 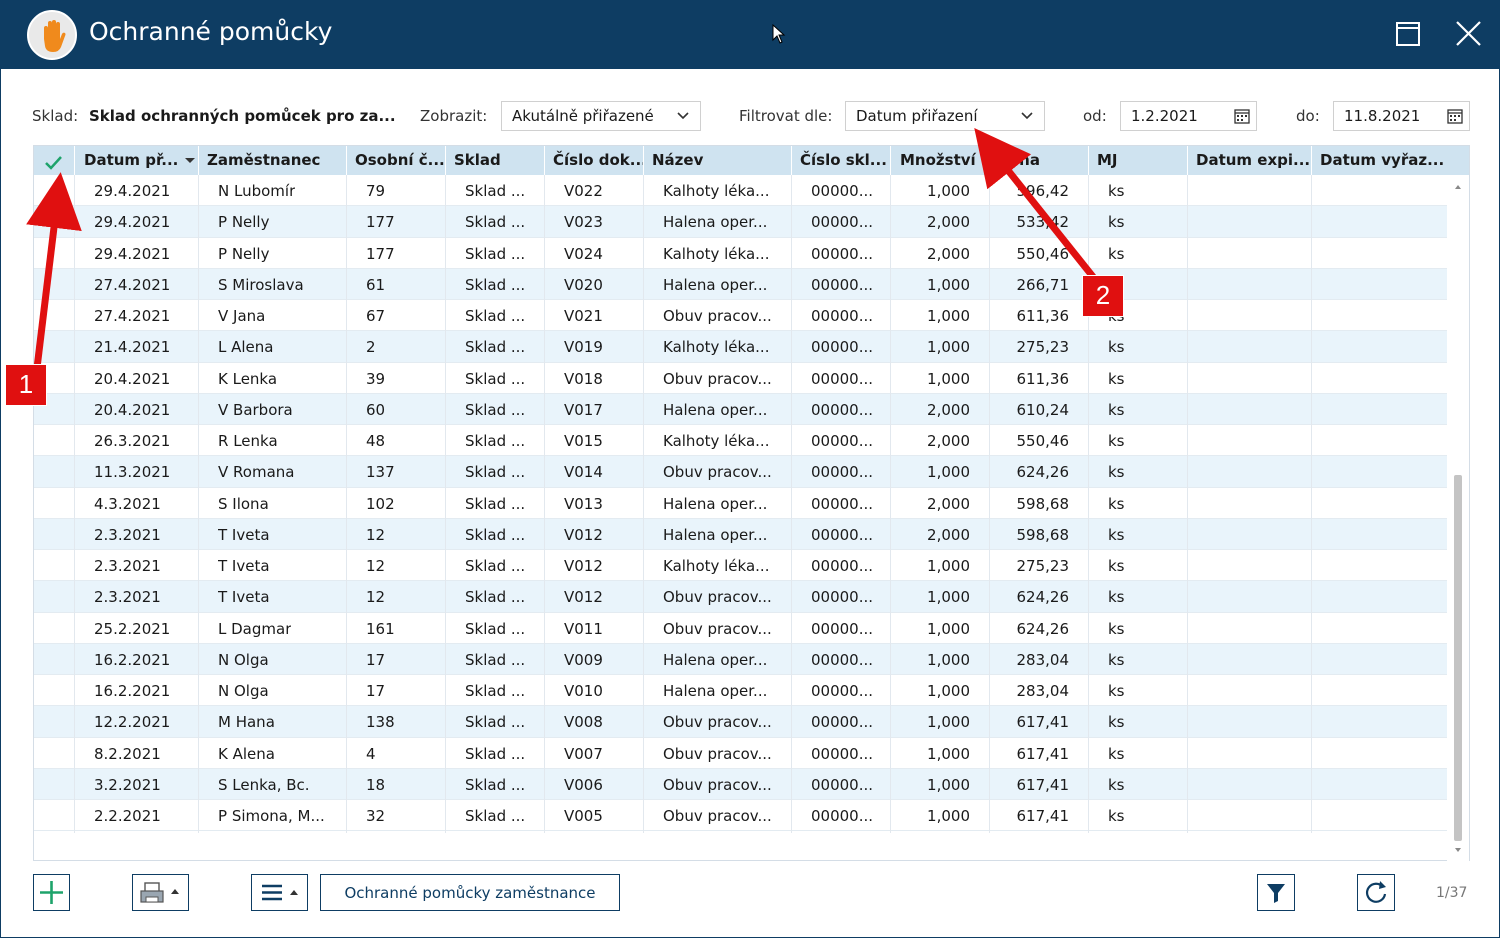 I want to click on vertical-scrollbar, so click(x=1458, y=518).